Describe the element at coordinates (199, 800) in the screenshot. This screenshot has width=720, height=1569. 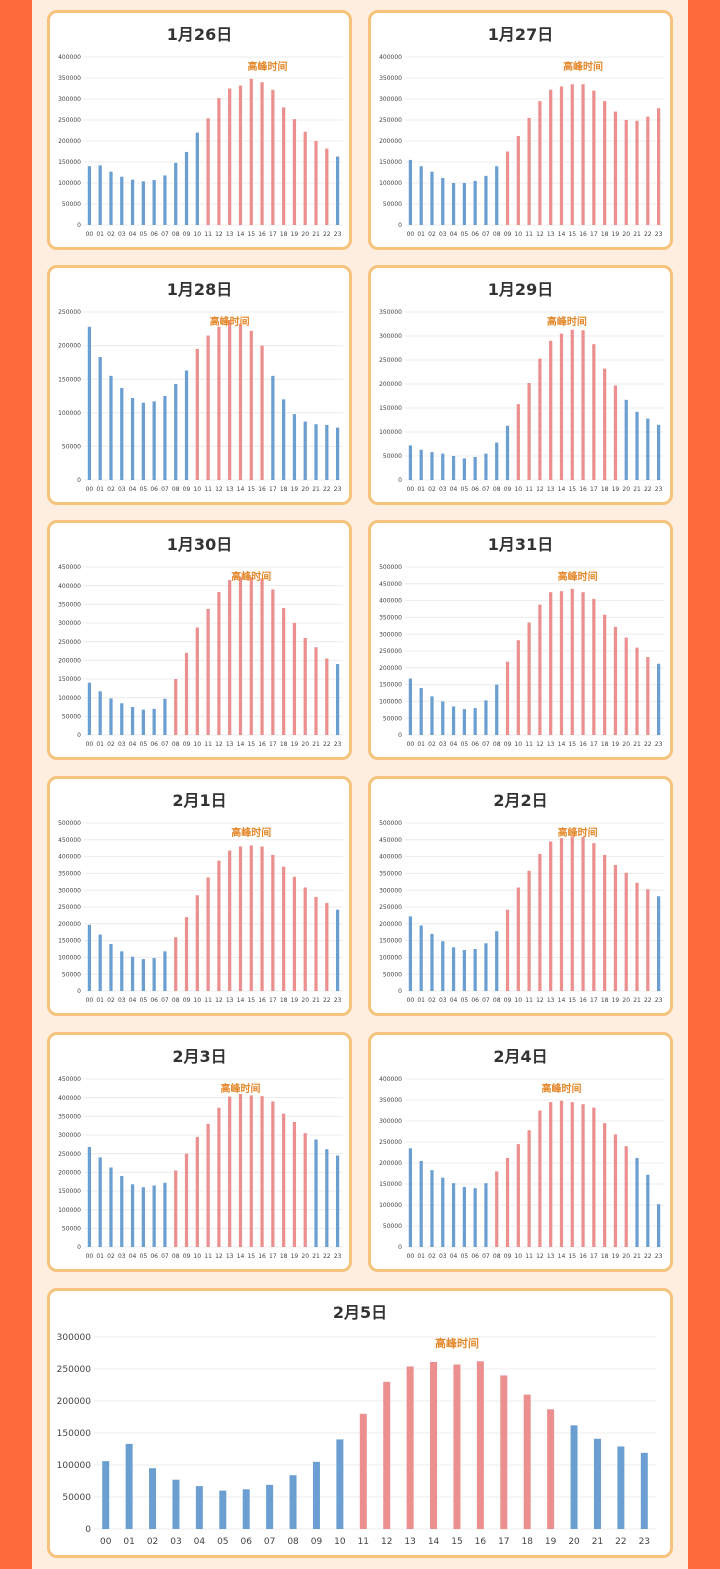
I see `chart-title: 2月1日` at that location.